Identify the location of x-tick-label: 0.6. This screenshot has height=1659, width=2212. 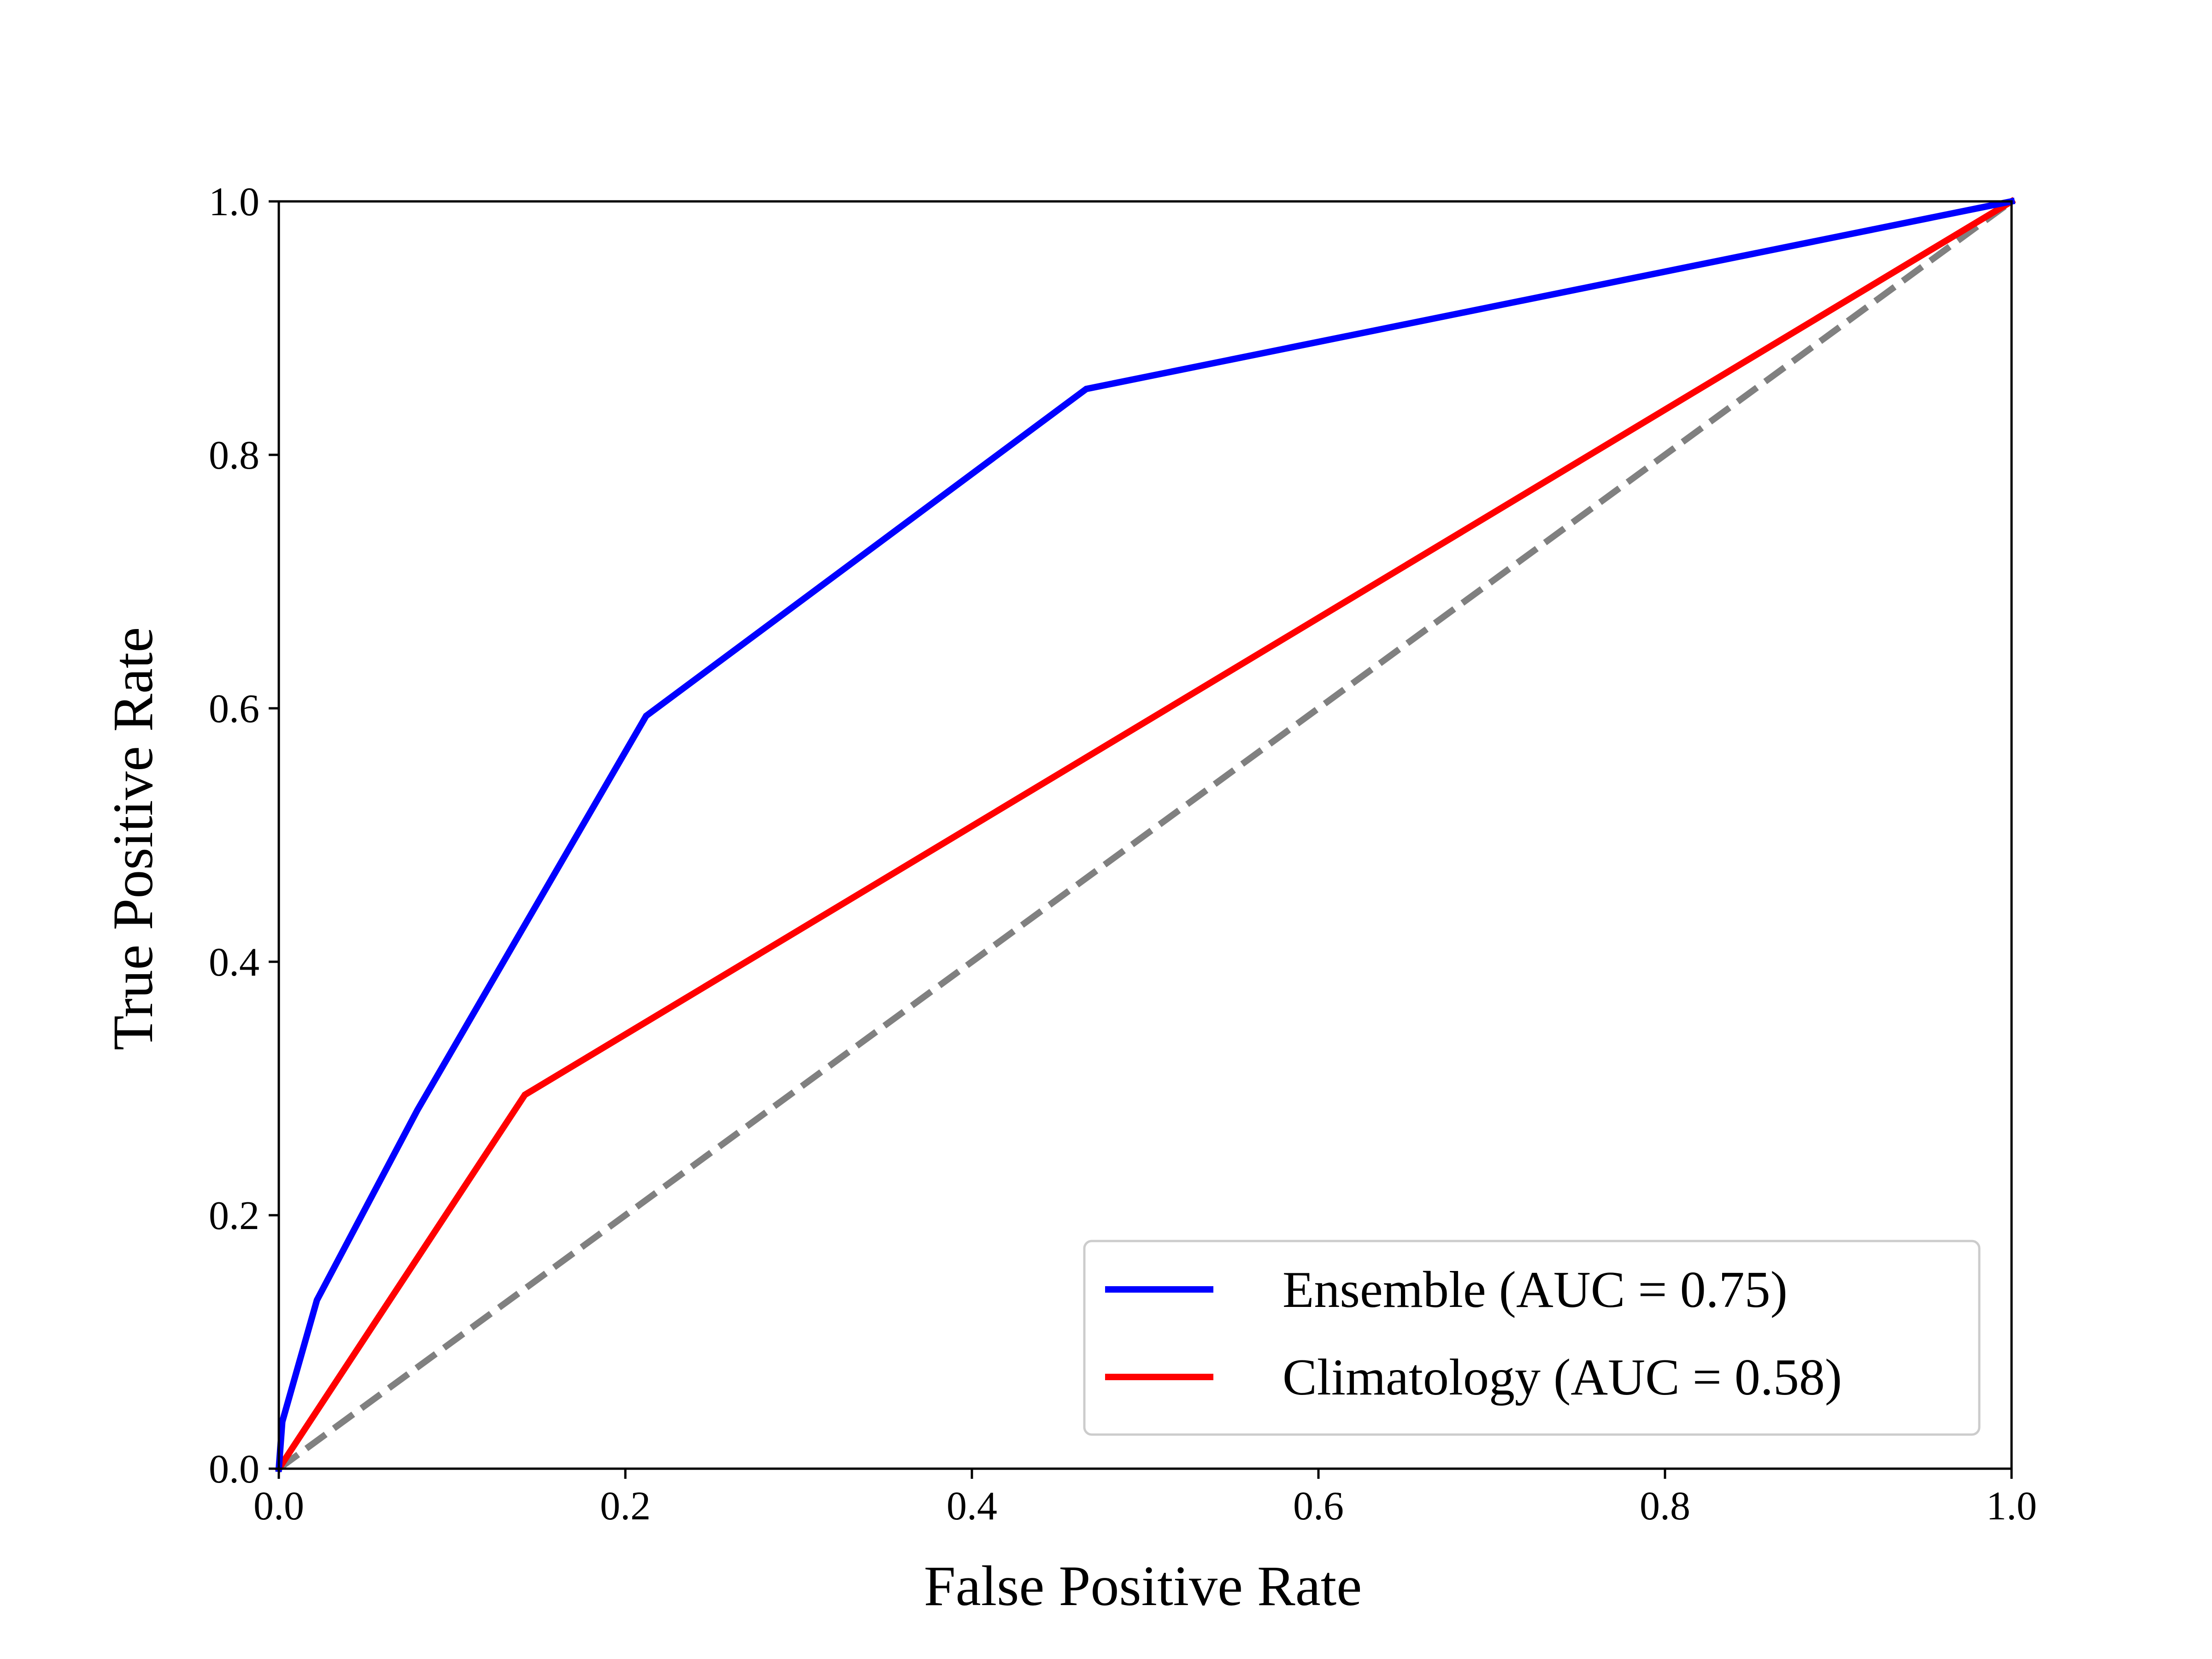
(1318, 1506).